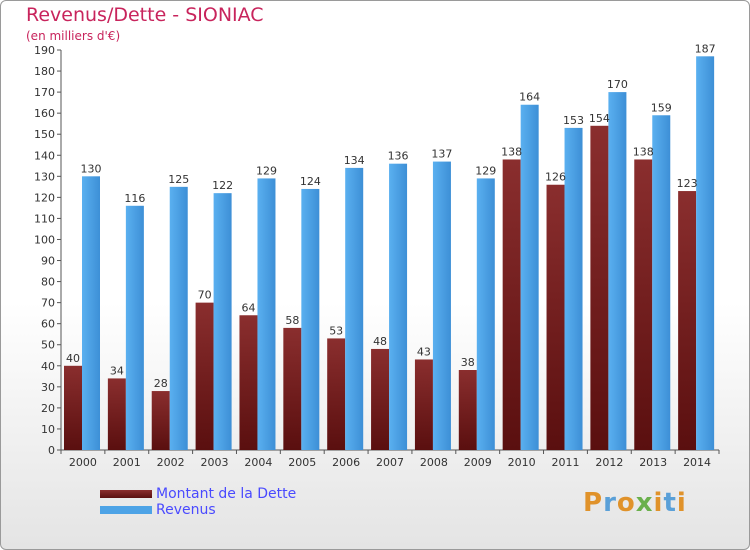  I want to click on legend-swatch-revenus, so click(126, 510).